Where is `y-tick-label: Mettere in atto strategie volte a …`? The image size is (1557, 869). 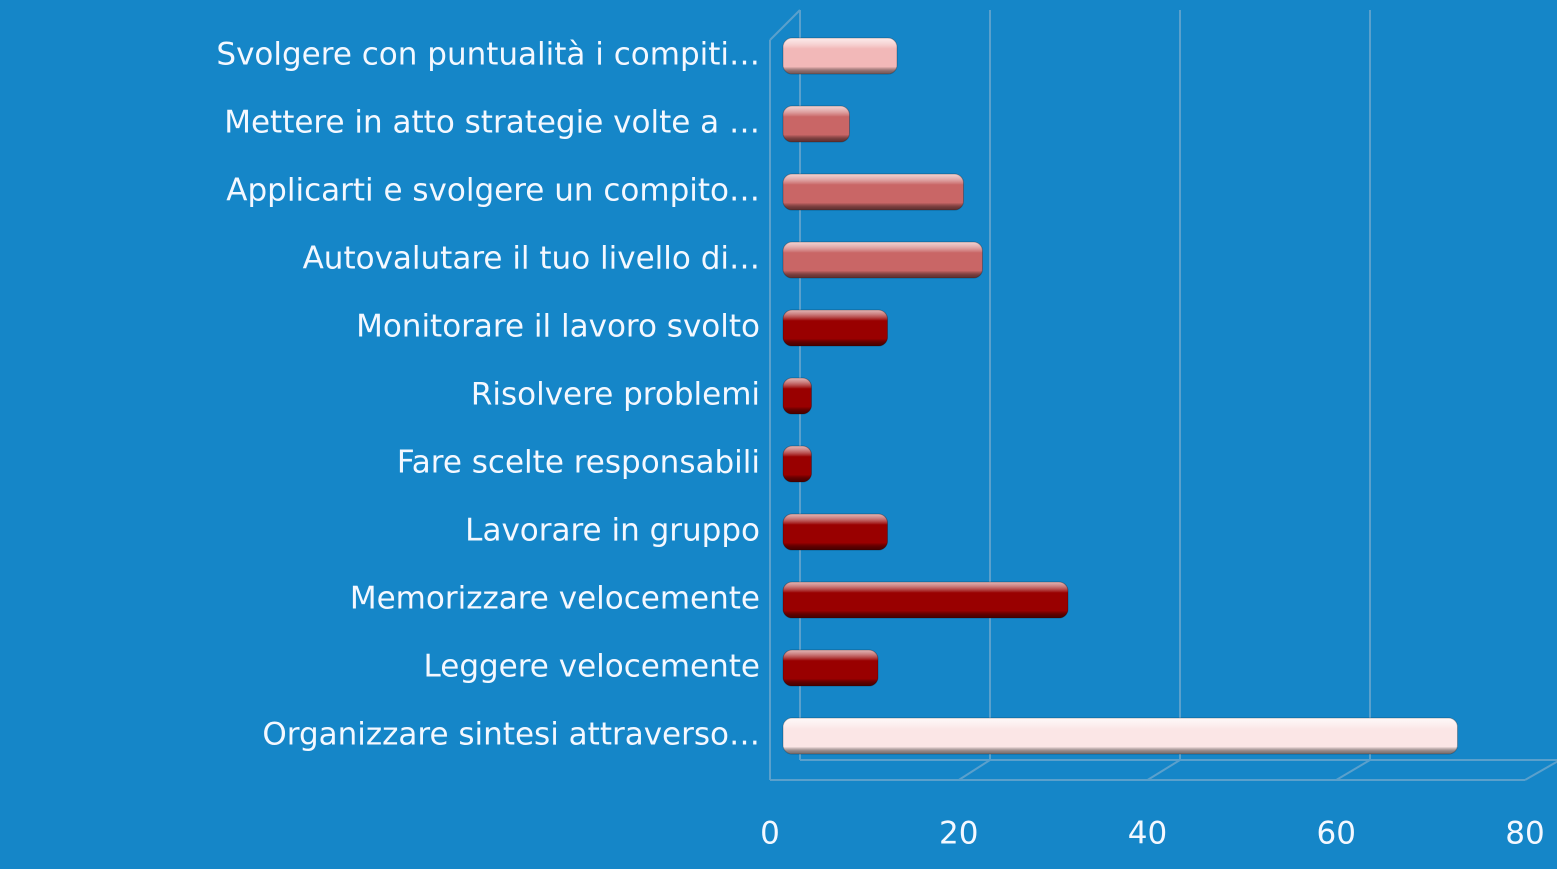 y-tick-label: Mettere in atto strategie volte a … is located at coordinates (492, 123).